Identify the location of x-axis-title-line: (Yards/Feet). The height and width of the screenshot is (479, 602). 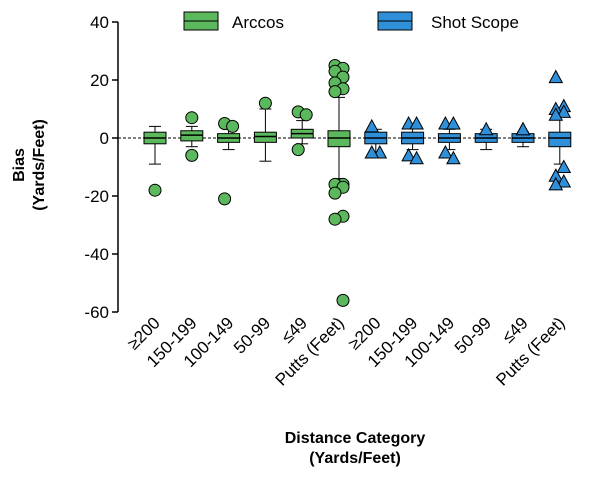
(355, 458).